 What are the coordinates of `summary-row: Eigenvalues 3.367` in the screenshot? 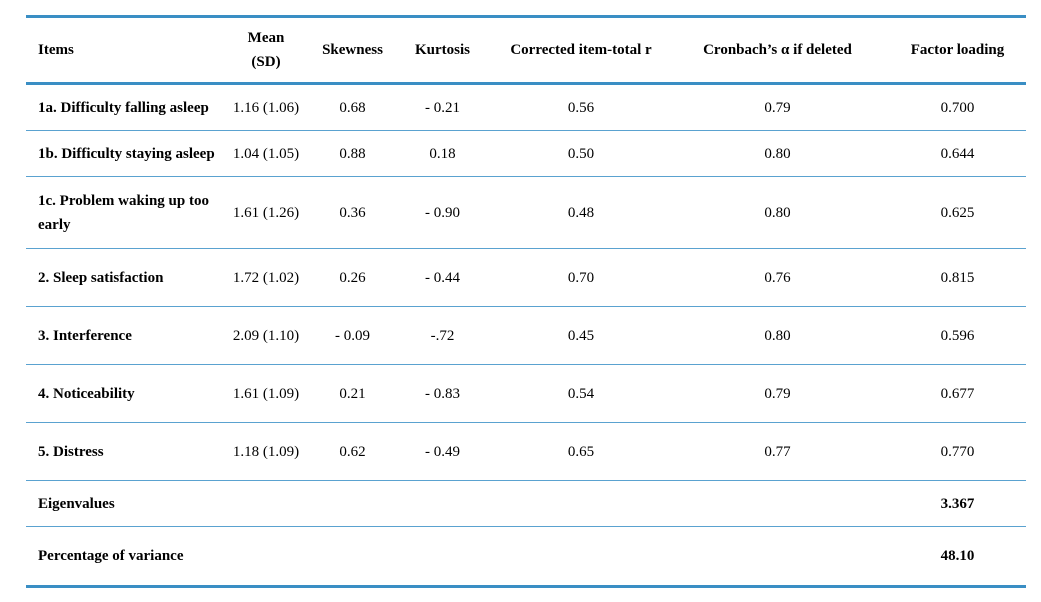 It's located at (526, 504).